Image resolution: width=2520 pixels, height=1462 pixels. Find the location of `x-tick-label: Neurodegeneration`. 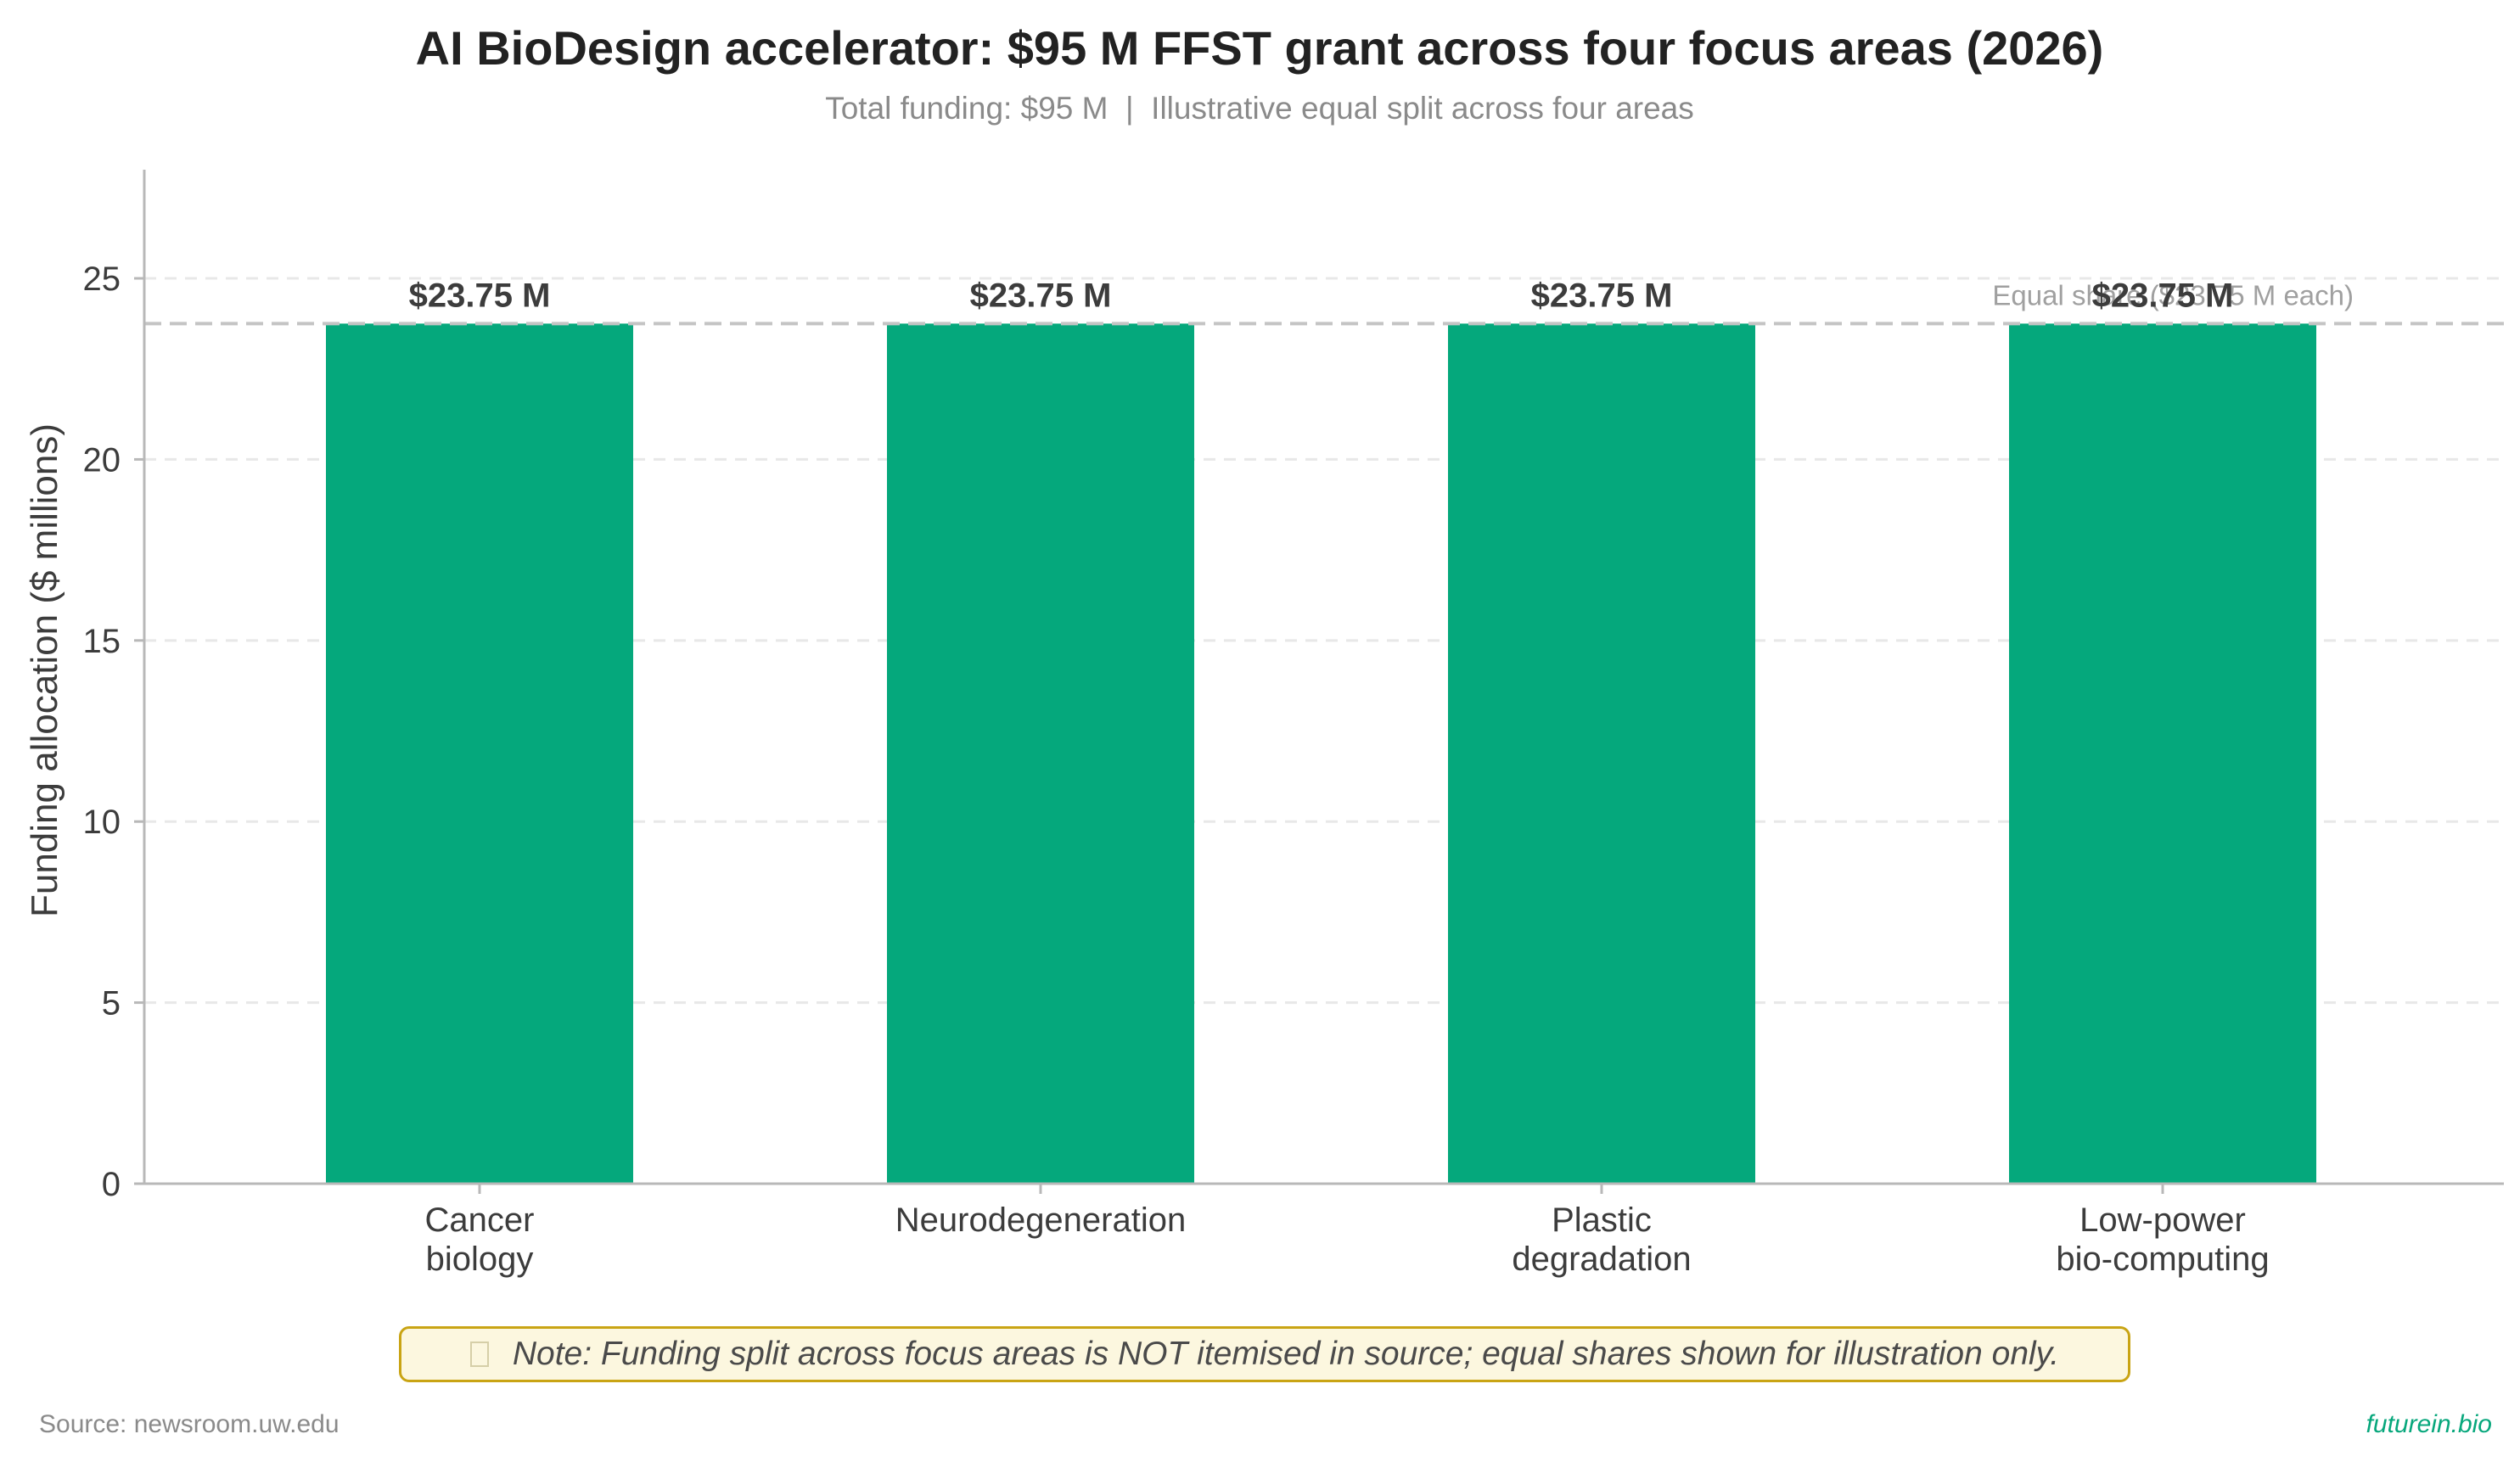

x-tick-label: Neurodegeneration is located at coordinates (1040, 1220).